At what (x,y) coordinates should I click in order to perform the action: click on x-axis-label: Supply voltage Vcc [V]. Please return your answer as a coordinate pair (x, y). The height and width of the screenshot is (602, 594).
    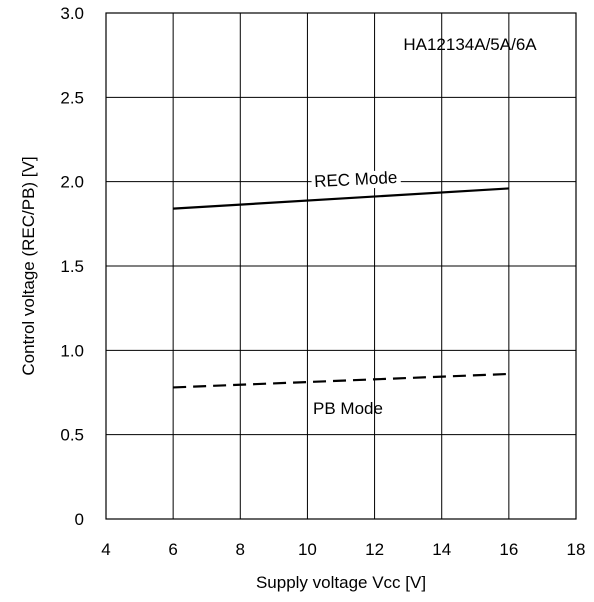
    Looking at the image, I should click on (341, 582).